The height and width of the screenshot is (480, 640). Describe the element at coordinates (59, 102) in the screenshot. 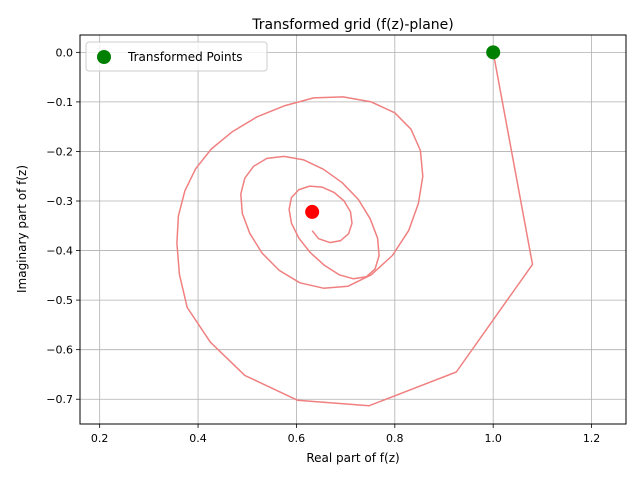

I see `y-tick-label: −0.1` at that location.